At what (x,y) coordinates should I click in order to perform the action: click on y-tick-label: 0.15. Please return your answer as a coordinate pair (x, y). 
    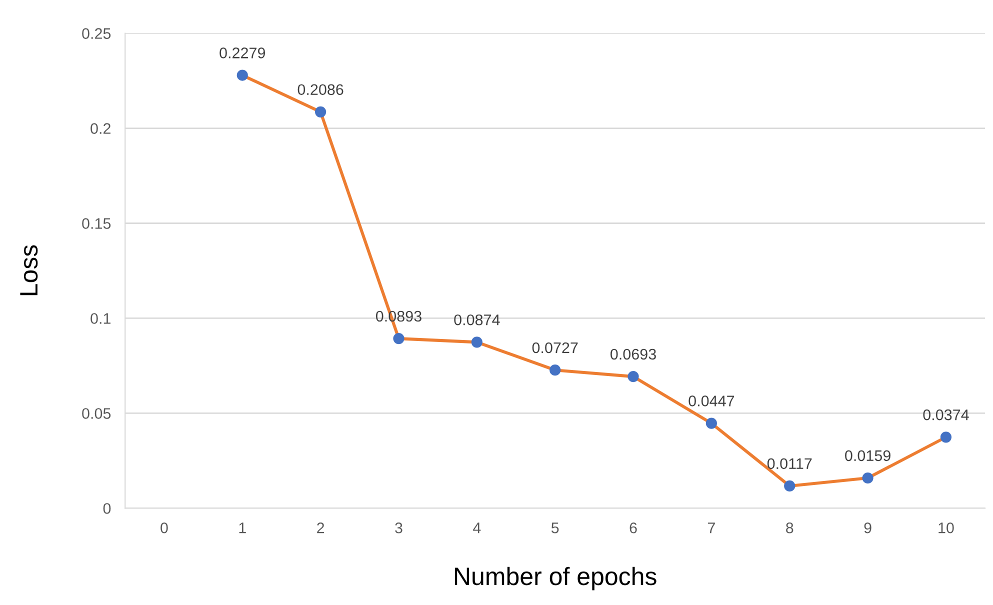
    Looking at the image, I should click on (96, 223).